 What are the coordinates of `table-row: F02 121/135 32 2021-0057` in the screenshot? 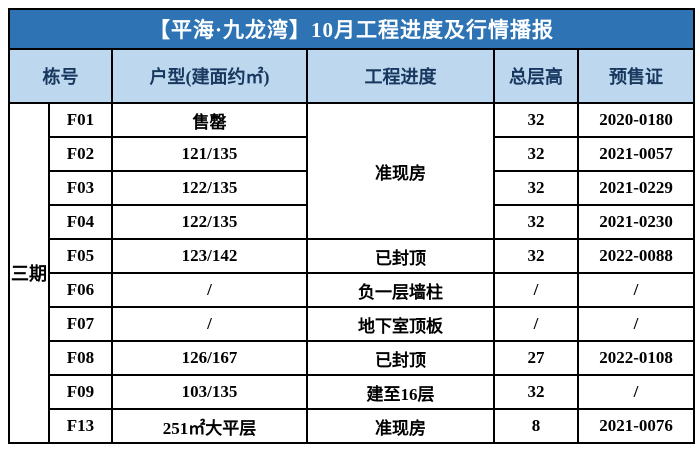 It's located at (352, 154).